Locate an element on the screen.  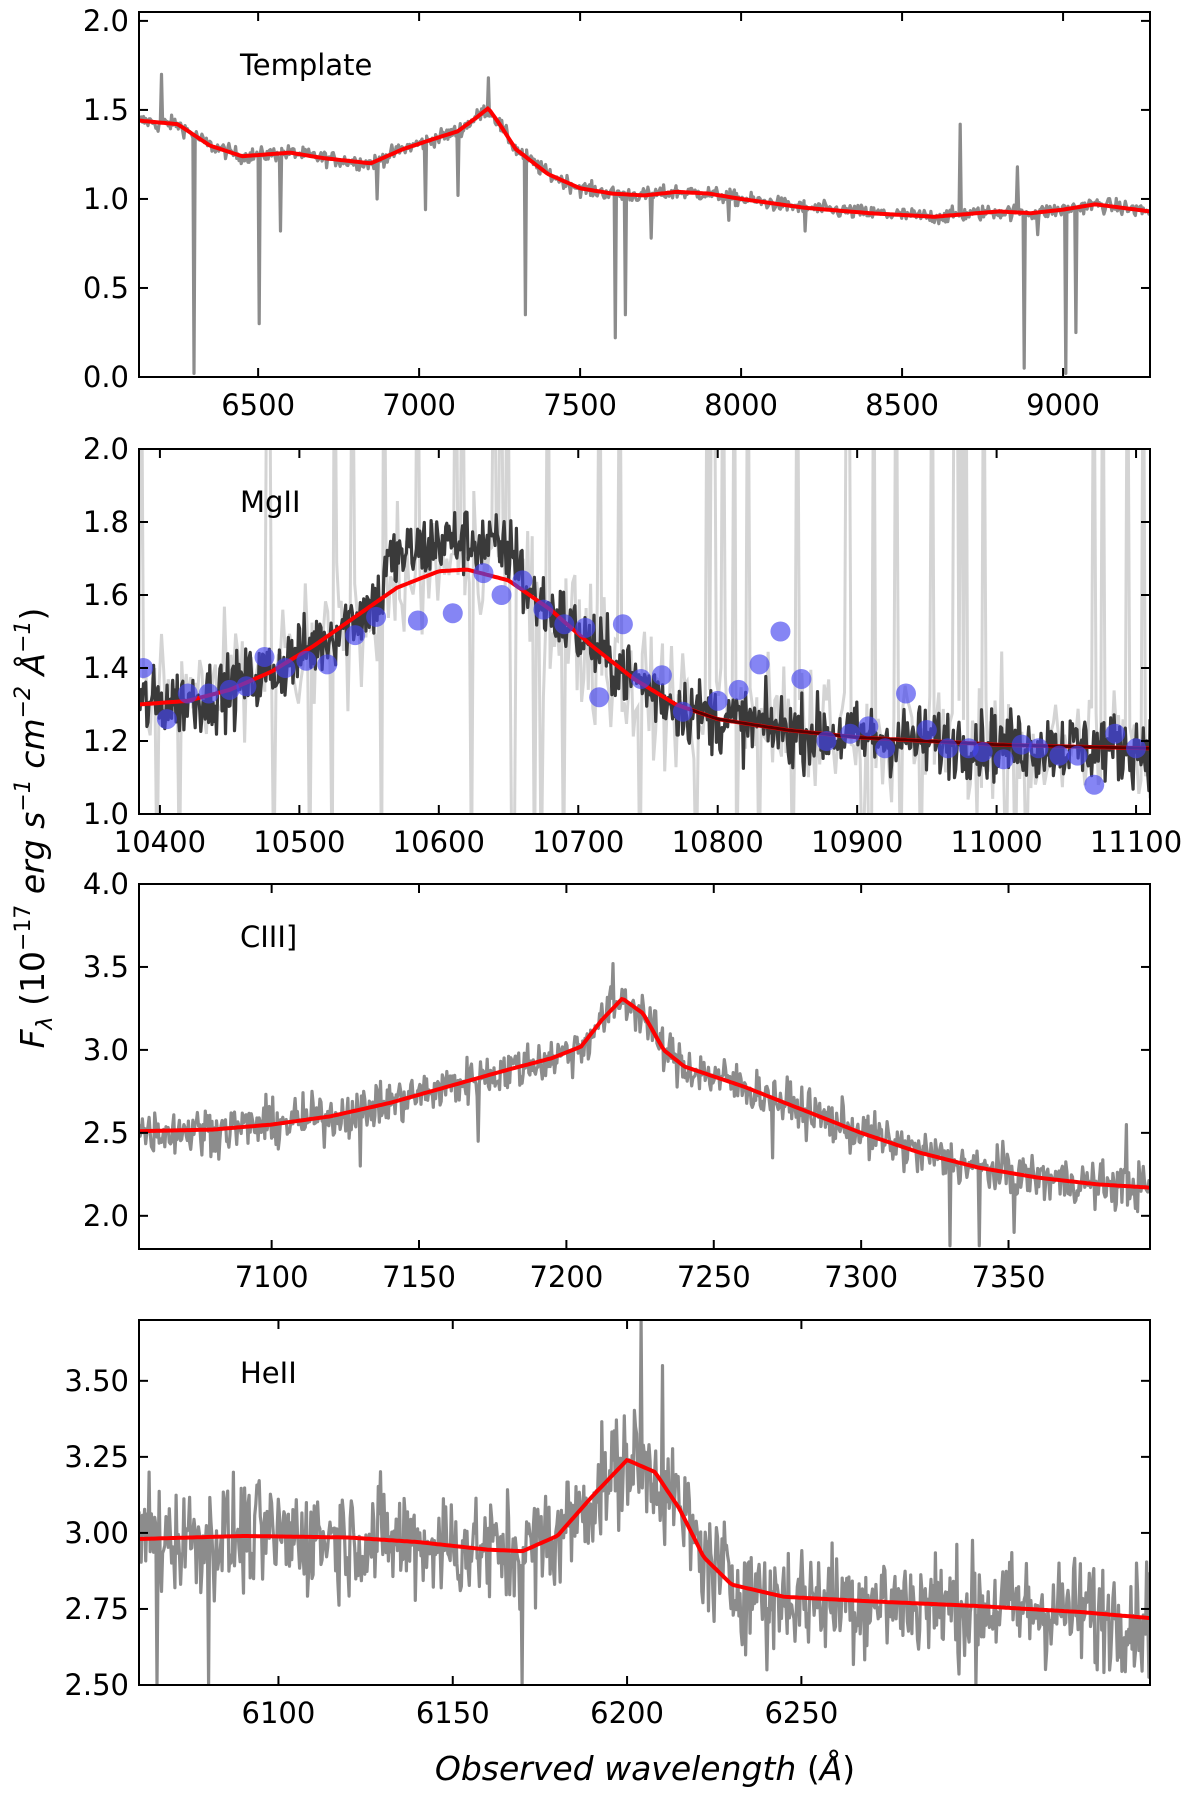
x-tick-label: 10600 is located at coordinates (439, 842).